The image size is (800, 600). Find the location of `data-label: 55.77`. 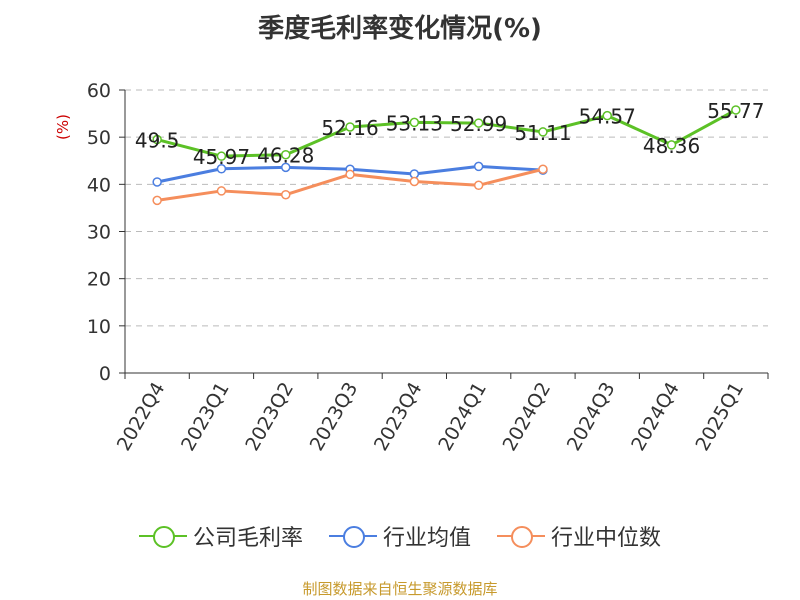

data-label: 55.77 is located at coordinates (735, 111).